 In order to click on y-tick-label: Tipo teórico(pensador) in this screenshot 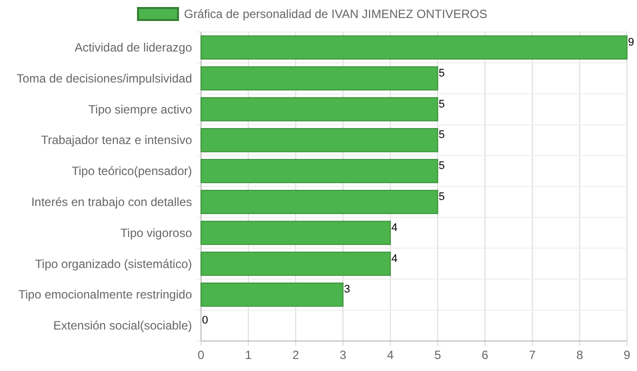, I will do `click(132, 171)`.